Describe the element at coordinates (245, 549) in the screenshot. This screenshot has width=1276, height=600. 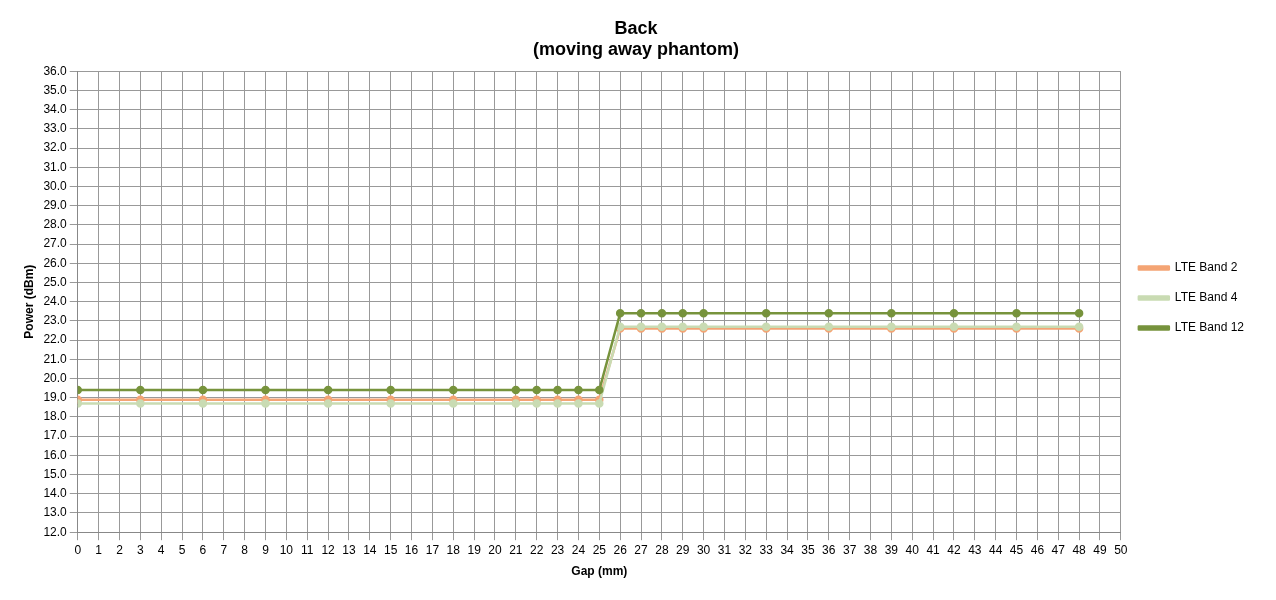
I see `x-tick-label: 8` at that location.